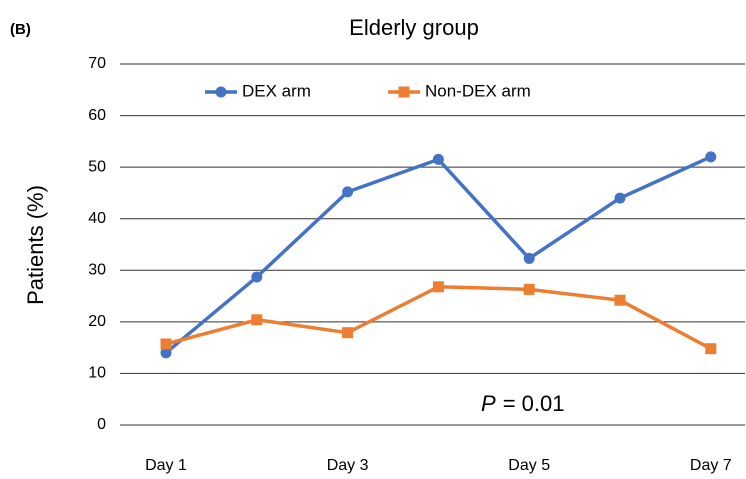  I want to click on y-tick-label: 60, so click(97, 115).